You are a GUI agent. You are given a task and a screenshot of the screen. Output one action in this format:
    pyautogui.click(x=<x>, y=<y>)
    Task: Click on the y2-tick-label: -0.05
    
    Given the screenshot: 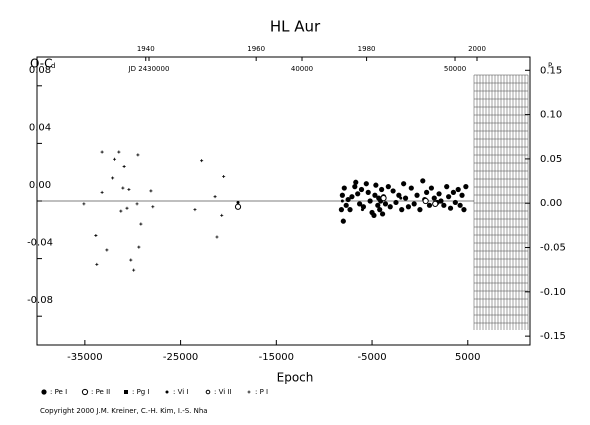 What is the action you would take?
    pyautogui.click(x=553, y=248)
    